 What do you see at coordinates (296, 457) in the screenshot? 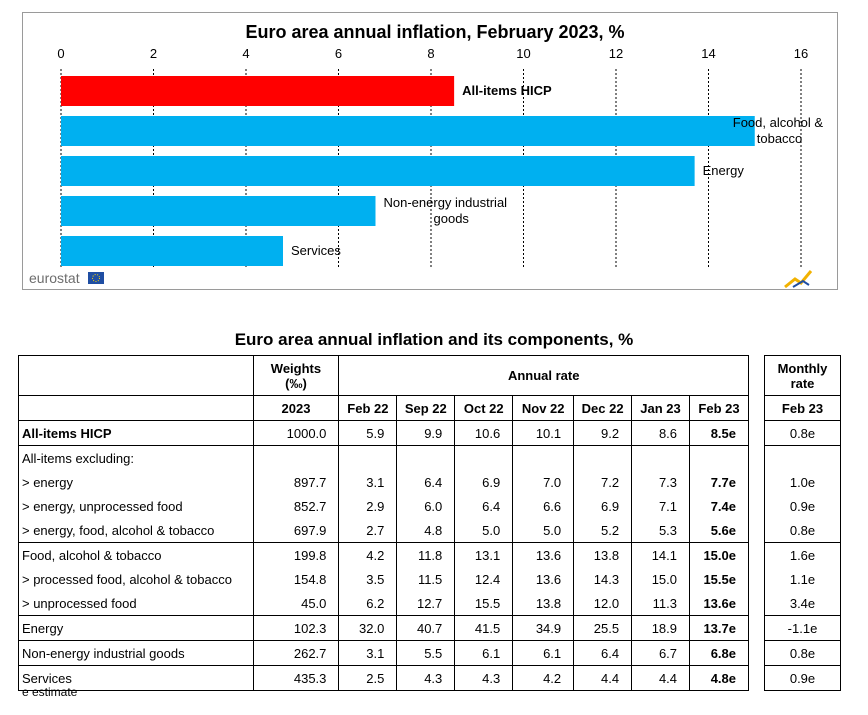
I see `weight-cell` at bounding box center [296, 457].